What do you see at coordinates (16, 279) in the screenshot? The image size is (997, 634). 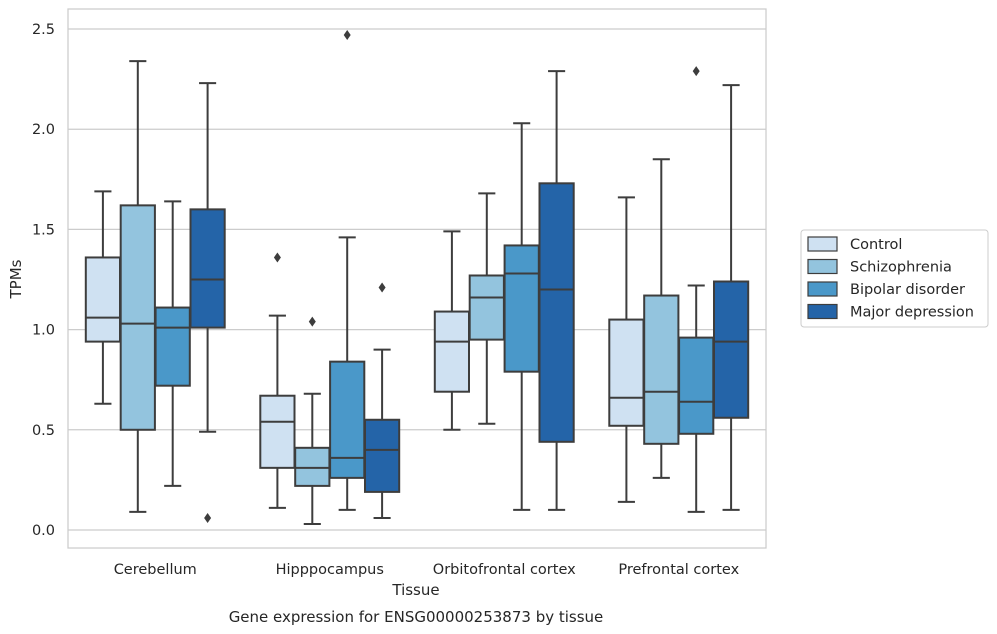 I see `y-axis-label: TPMs` at bounding box center [16, 279].